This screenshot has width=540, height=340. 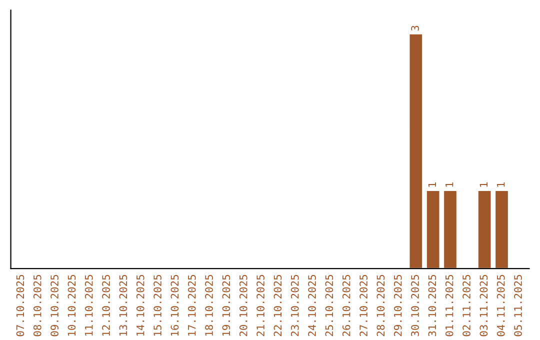 What do you see at coordinates (312, 305) in the screenshot?
I see `x-tick-label: 24.10.2025` at bounding box center [312, 305].